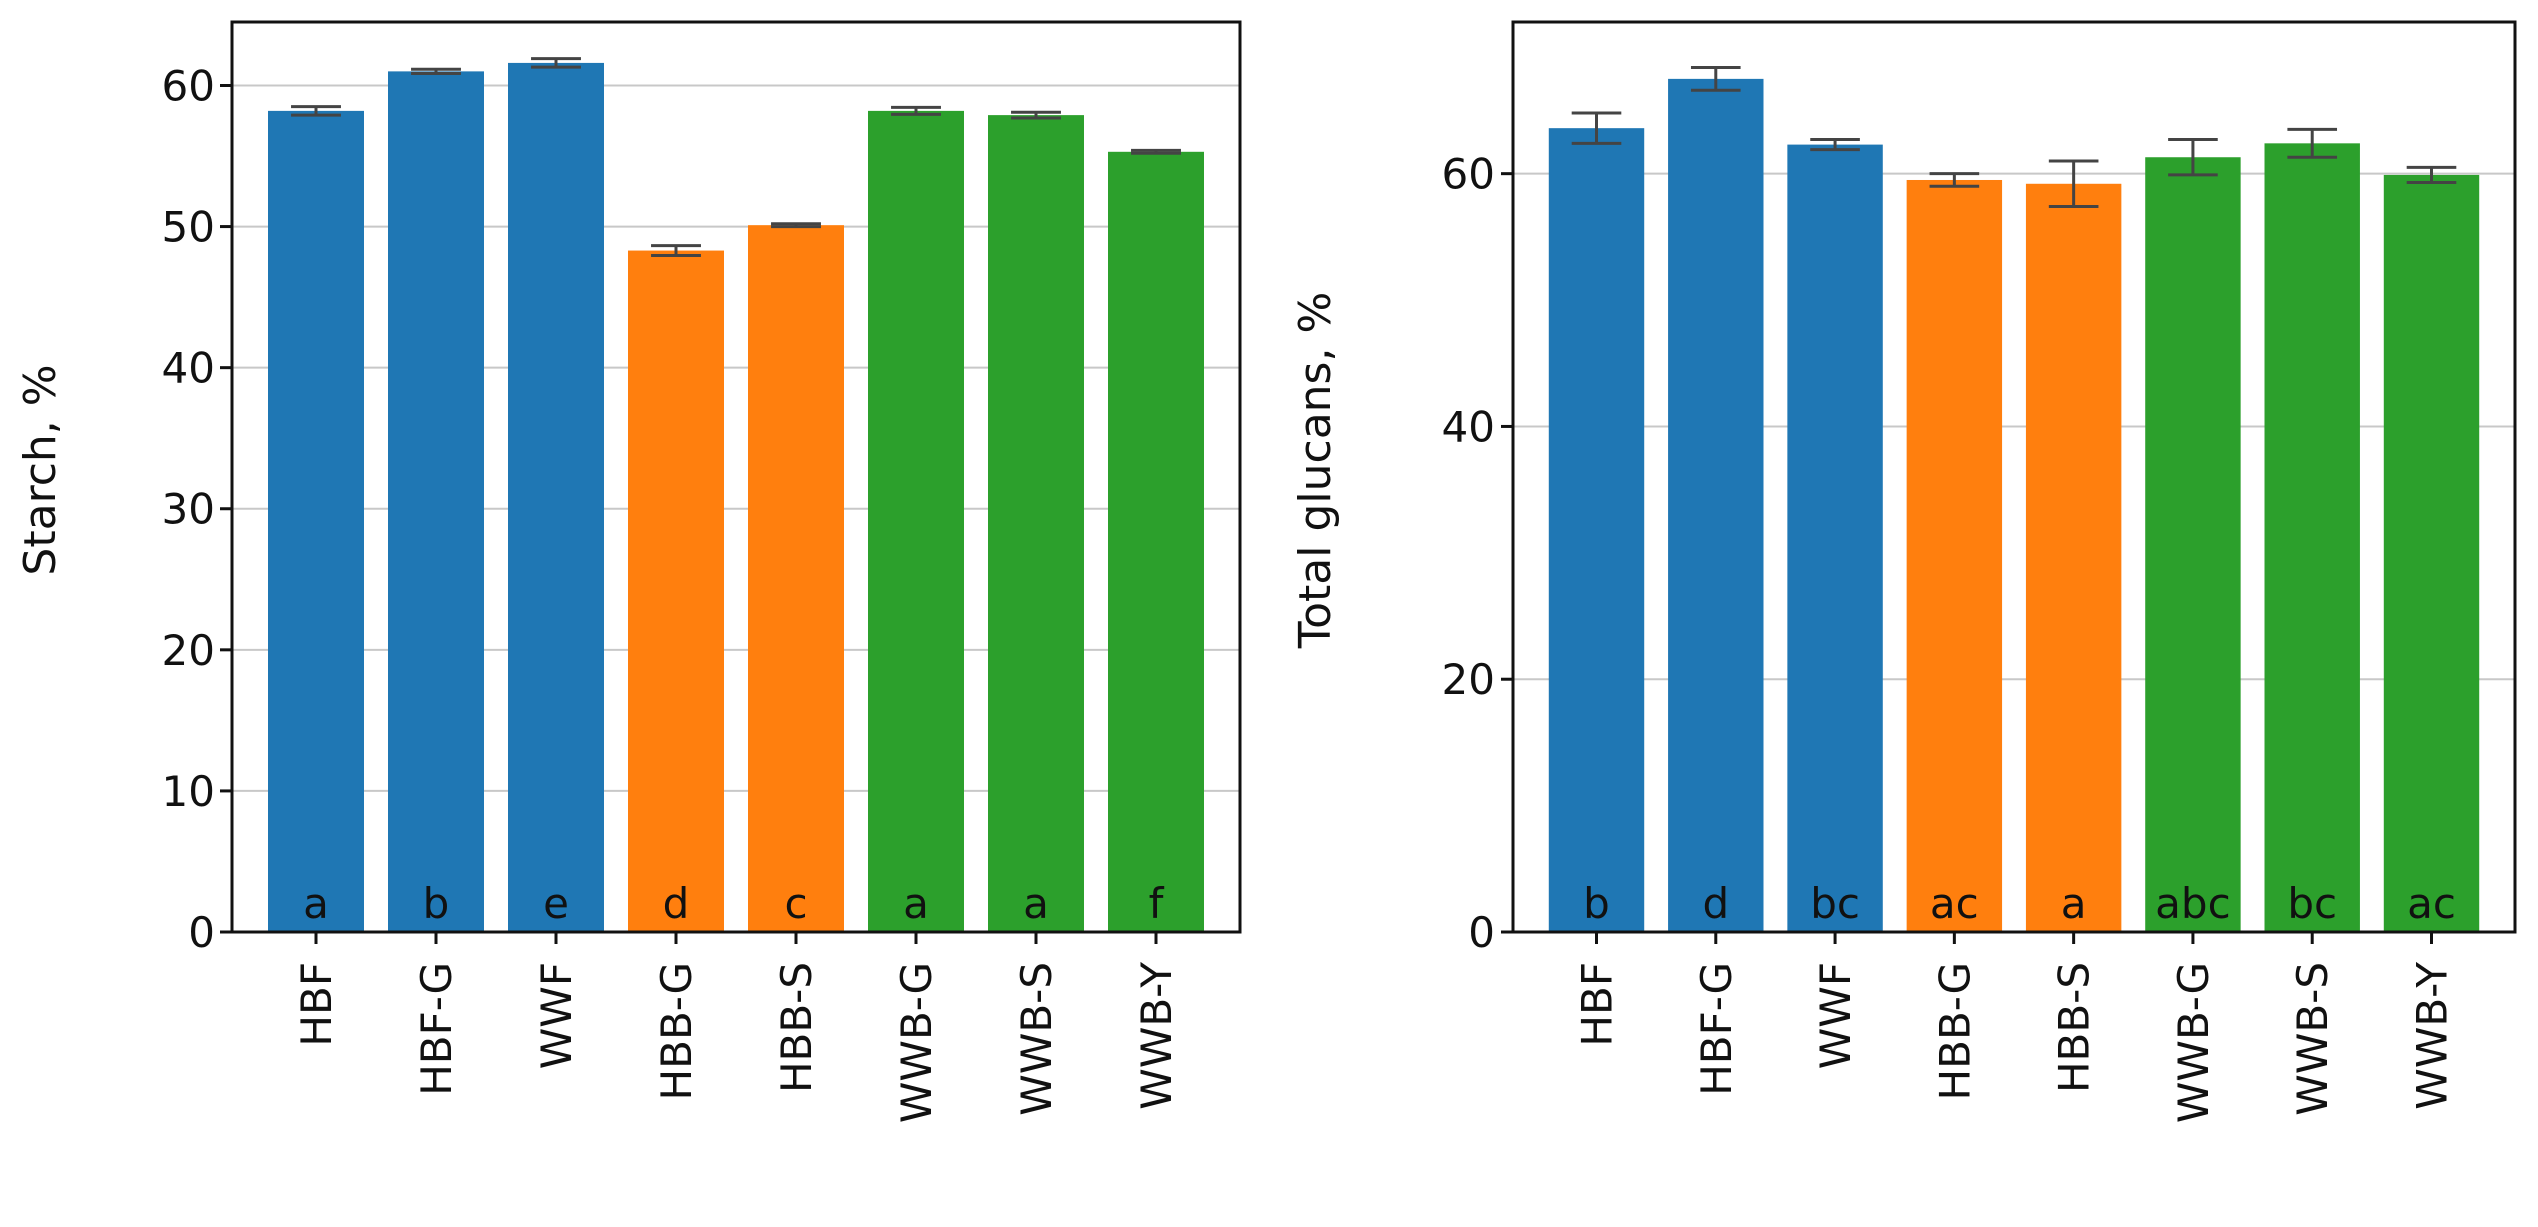 Image resolution: width=2538 pixels, height=1227 pixels. I want to click on y-axis-label: Total glucans, %, so click(1315, 471).